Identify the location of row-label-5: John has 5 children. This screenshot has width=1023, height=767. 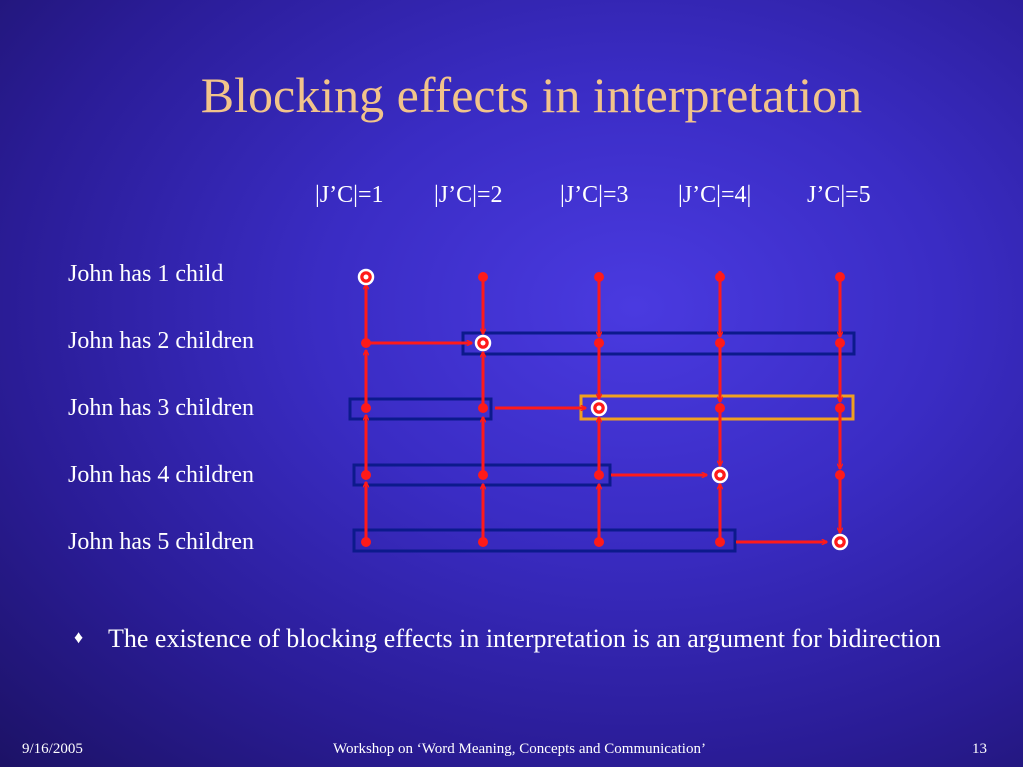
(161, 542).